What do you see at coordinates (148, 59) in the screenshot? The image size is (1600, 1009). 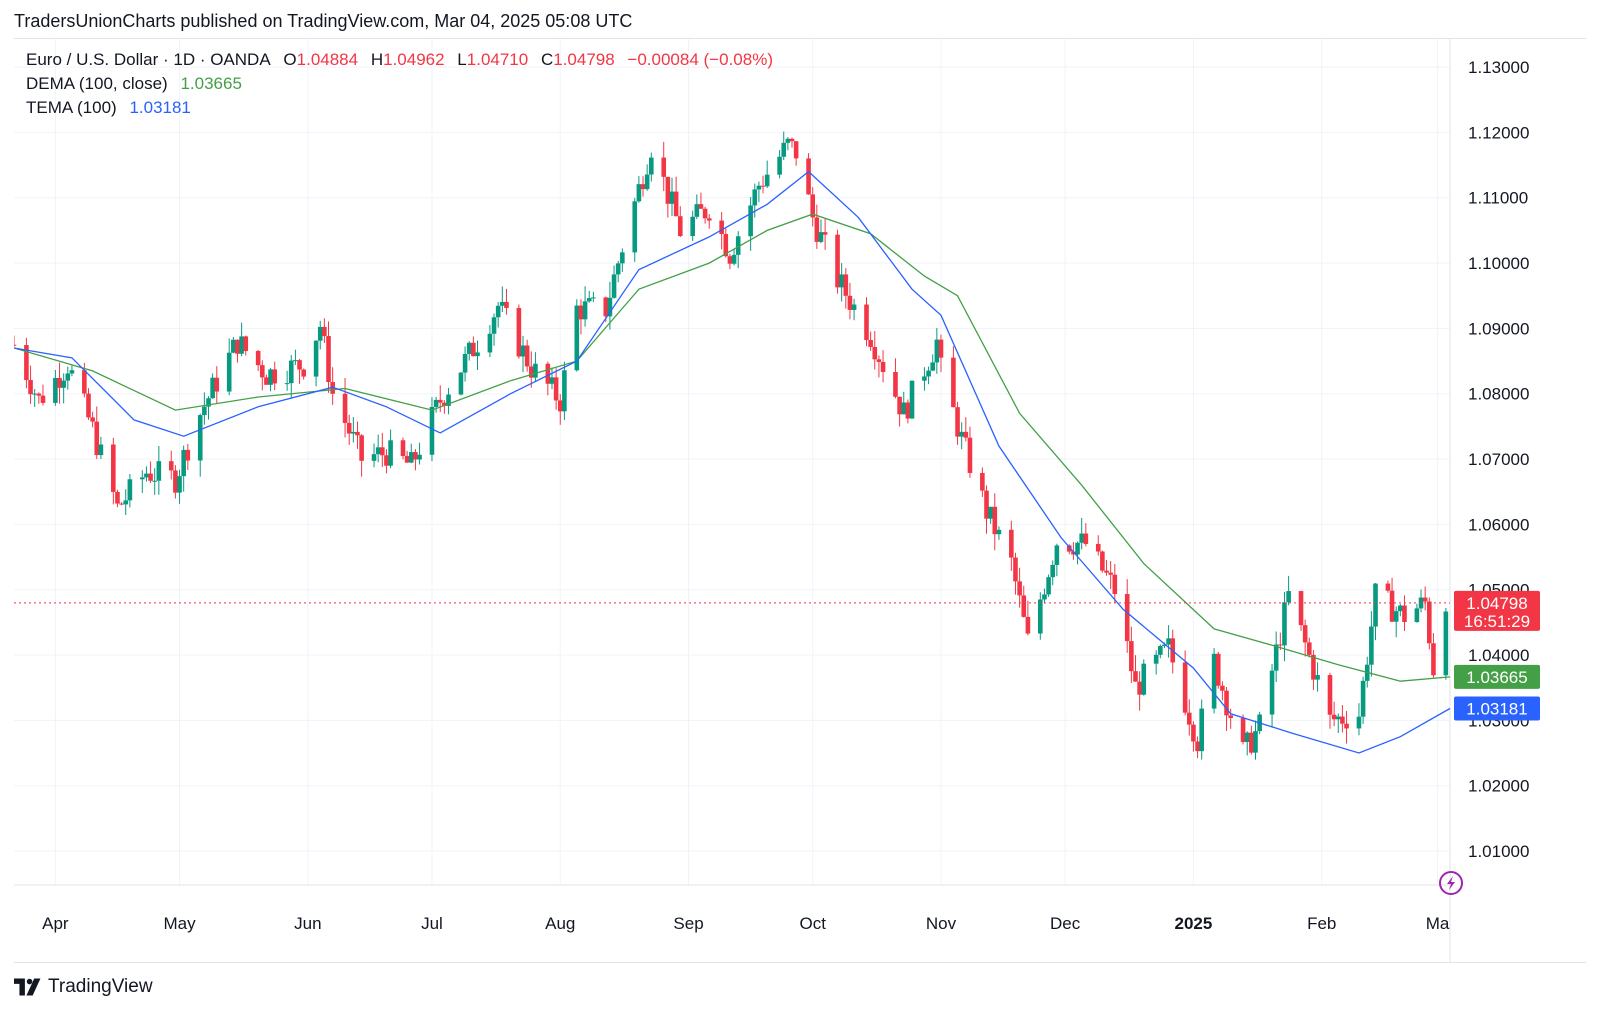 I see `symbol-title: Euro / U.S. Dollar · 1D · OANDA` at bounding box center [148, 59].